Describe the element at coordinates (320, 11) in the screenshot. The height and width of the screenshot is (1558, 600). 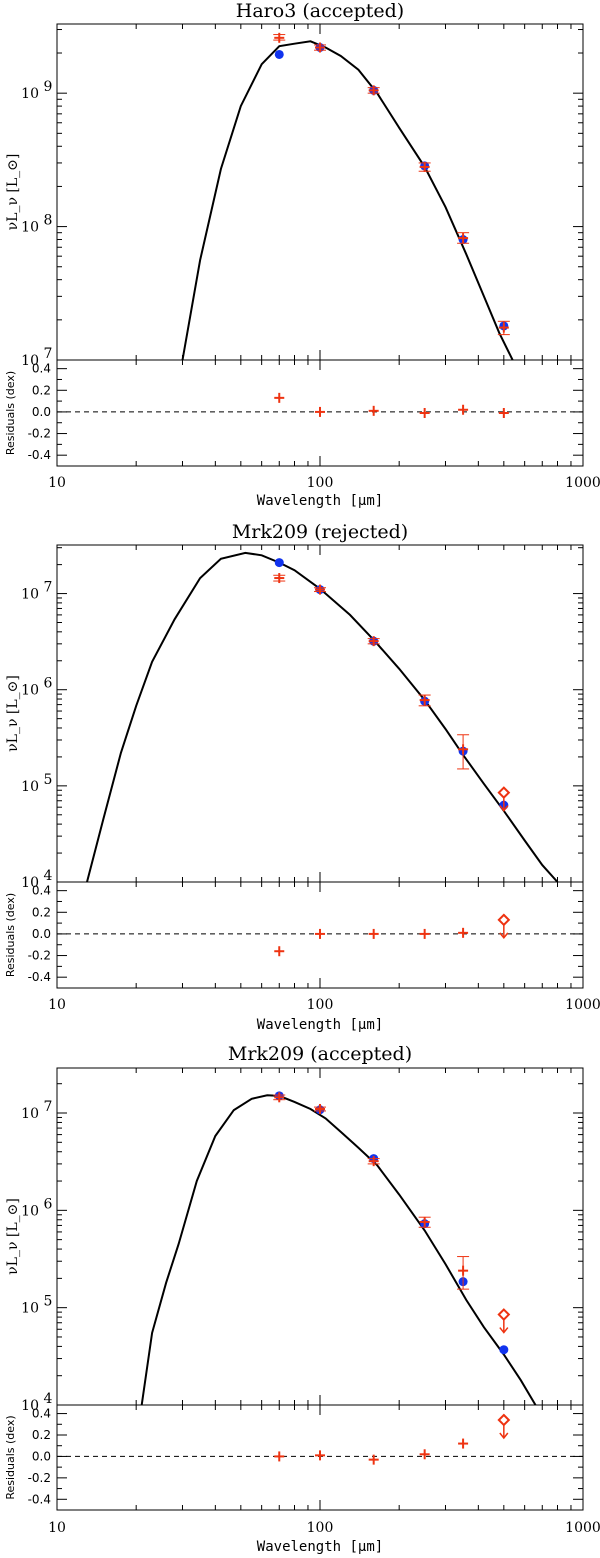
I see `panel-title: Haro3 (accepted)` at that location.